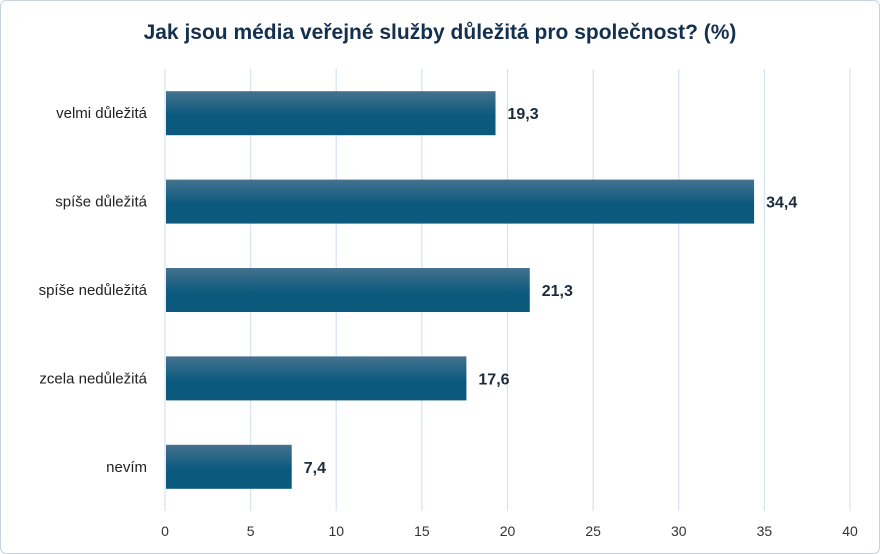 The height and width of the screenshot is (554, 880). What do you see at coordinates (93, 378) in the screenshot?
I see `y-category-label: zcela nedůležitá` at bounding box center [93, 378].